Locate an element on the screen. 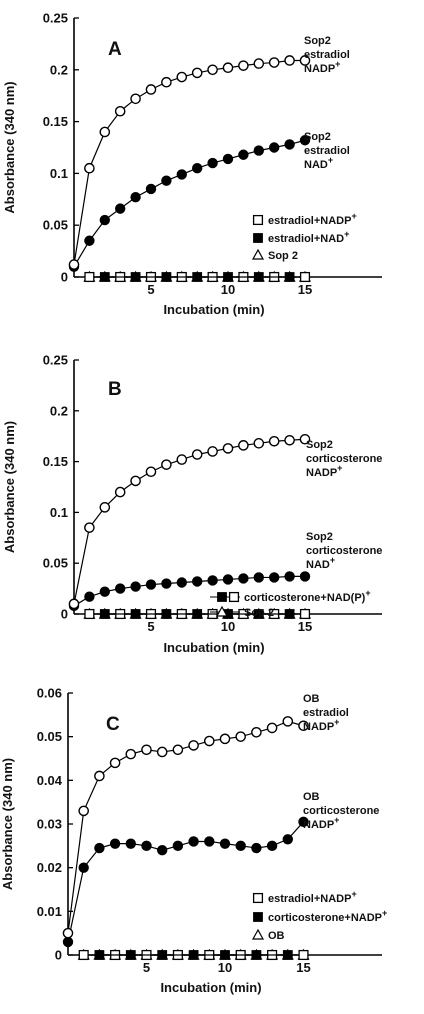 This screenshot has width=424, height=1014. y-tick-label: 0.15 is located at coordinates (55, 461).